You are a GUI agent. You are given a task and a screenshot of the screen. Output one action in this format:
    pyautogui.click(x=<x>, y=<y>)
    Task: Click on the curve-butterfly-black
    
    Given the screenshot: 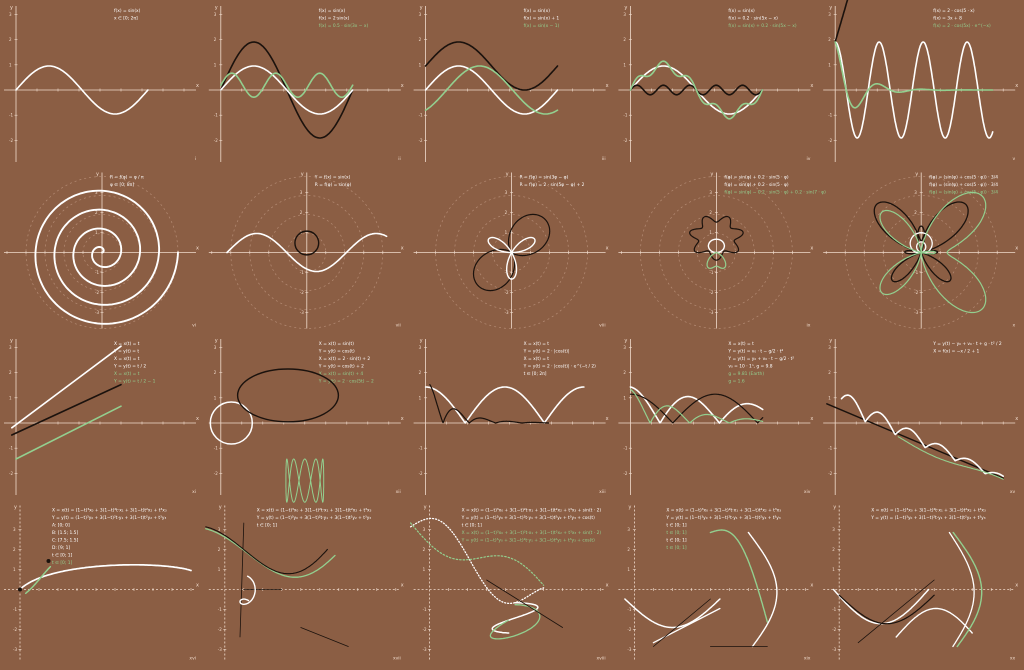 What is the action you would take?
    pyautogui.click(x=921, y=242)
    